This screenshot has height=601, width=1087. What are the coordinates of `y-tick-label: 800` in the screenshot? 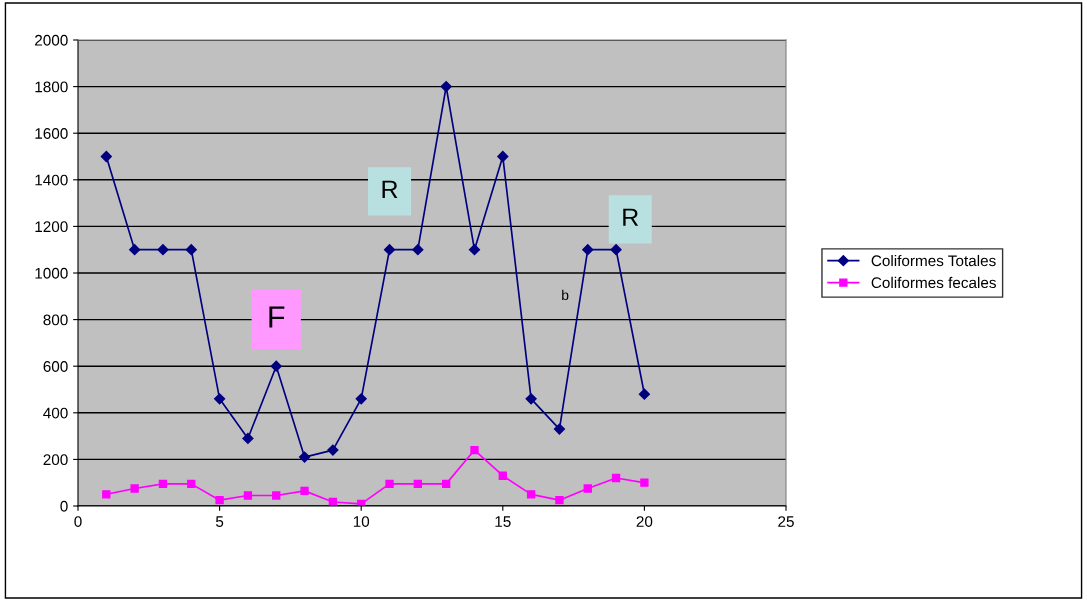 It's located at (55, 320).